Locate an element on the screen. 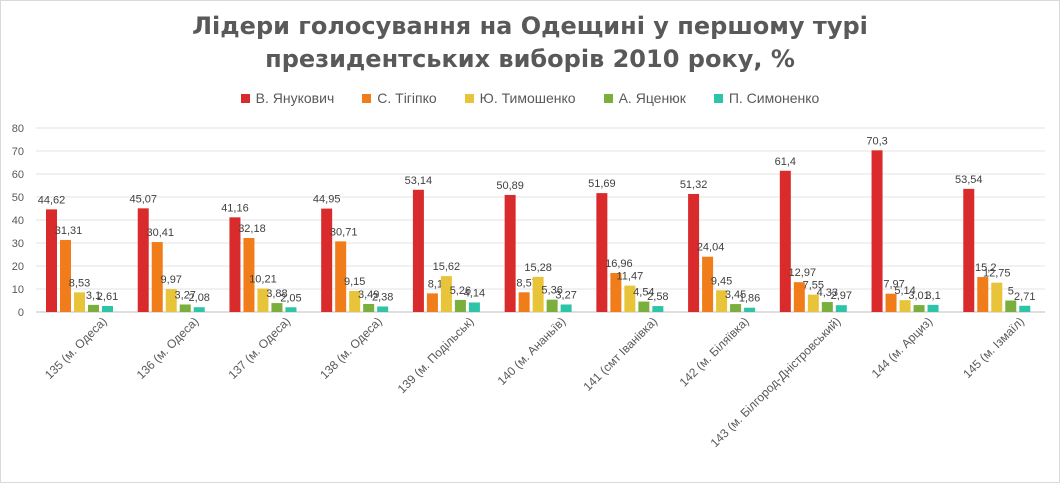 The width and height of the screenshot is (1060, 483). legend-item-2: Ю. Тимошенко is located at coordinates (520, 98).